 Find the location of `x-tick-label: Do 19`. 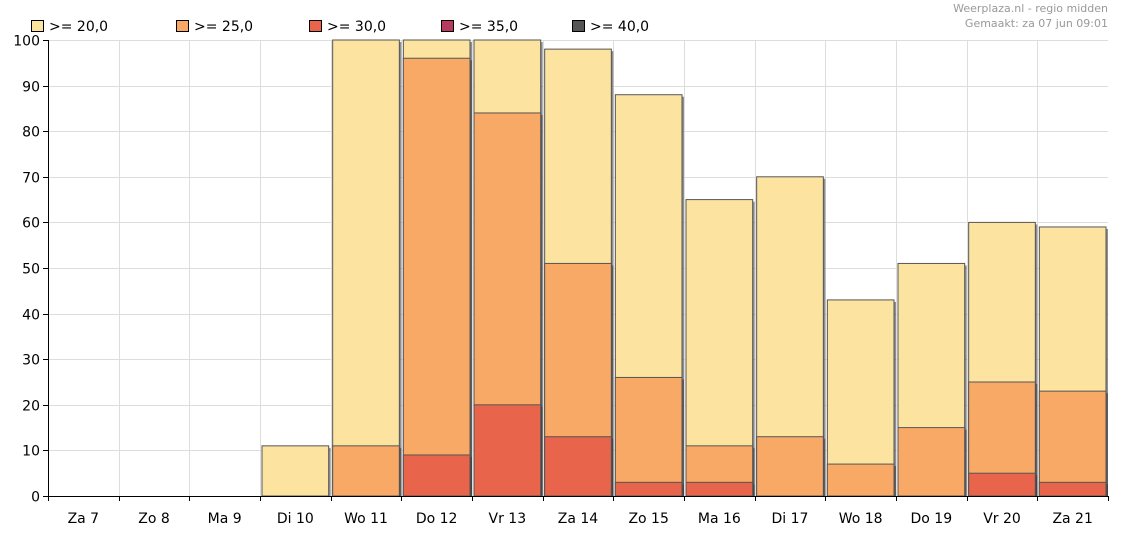

x-tick-label: Do 19 is located at coordinates (932, 519).